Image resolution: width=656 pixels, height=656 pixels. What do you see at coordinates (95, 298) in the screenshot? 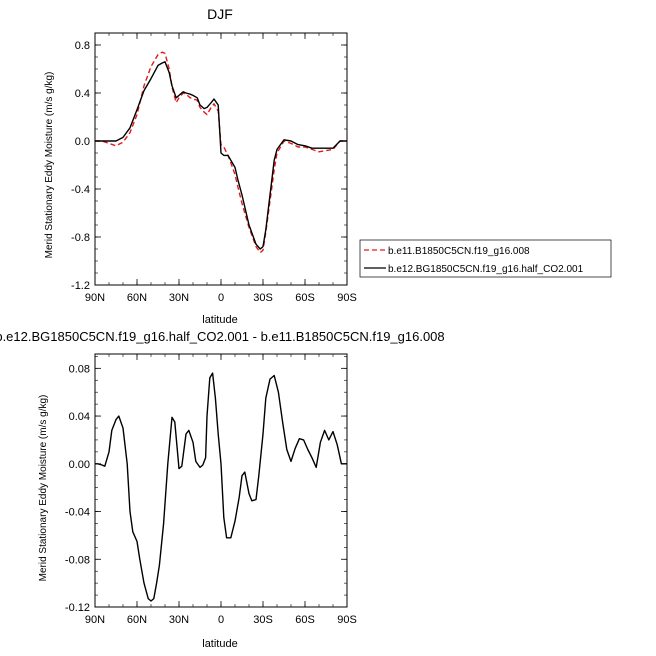
I see `top-x-tick-label: 90N` at bounding box center [95, 298].